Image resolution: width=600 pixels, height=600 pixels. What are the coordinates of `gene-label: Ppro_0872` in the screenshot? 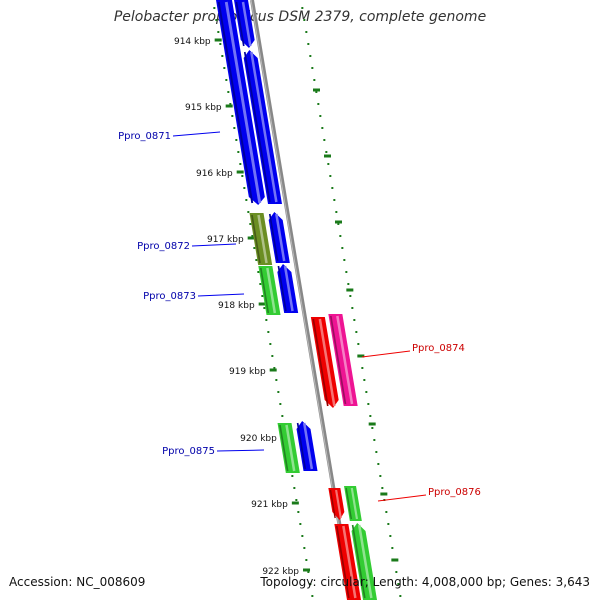 It's located at (163, 246).